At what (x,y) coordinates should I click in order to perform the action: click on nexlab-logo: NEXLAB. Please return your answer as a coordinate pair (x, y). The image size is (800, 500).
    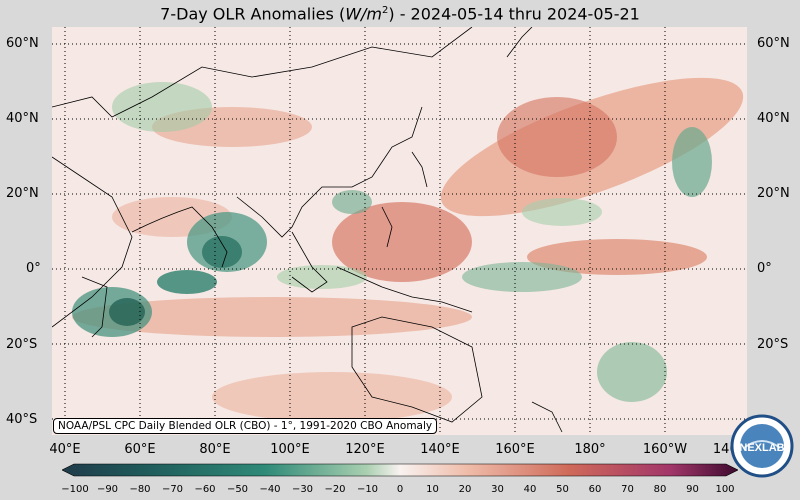
    Looking at the image, I should click on (762, 446).